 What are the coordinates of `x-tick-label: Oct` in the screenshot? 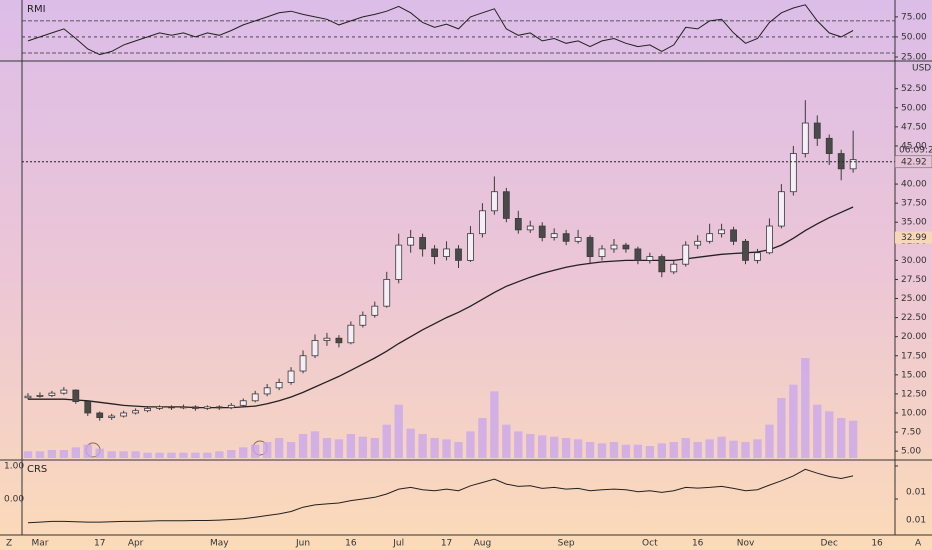 It's located at (650, 544).